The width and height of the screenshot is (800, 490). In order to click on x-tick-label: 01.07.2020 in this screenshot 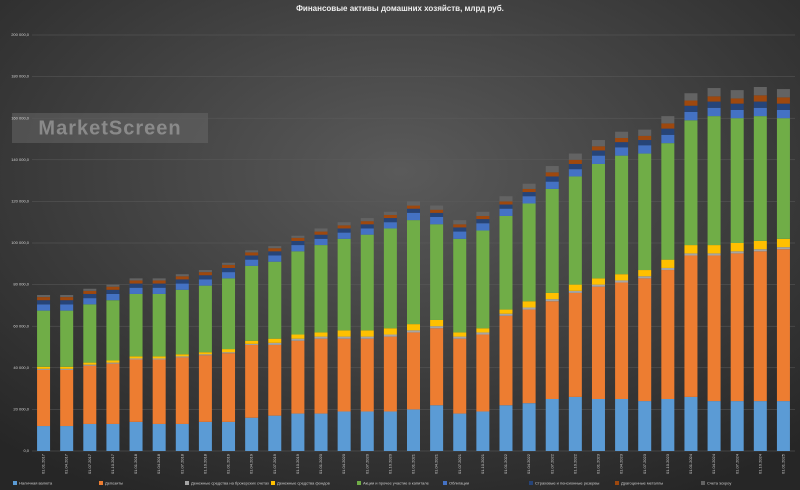, I will do `click(366, 463)`.